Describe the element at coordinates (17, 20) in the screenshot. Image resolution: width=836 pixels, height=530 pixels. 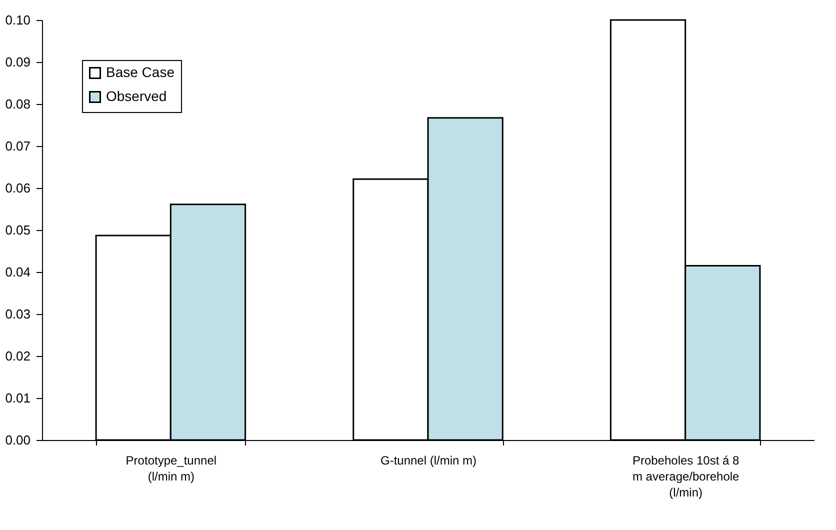
I see `y-tick-label: 0.10` at that location.